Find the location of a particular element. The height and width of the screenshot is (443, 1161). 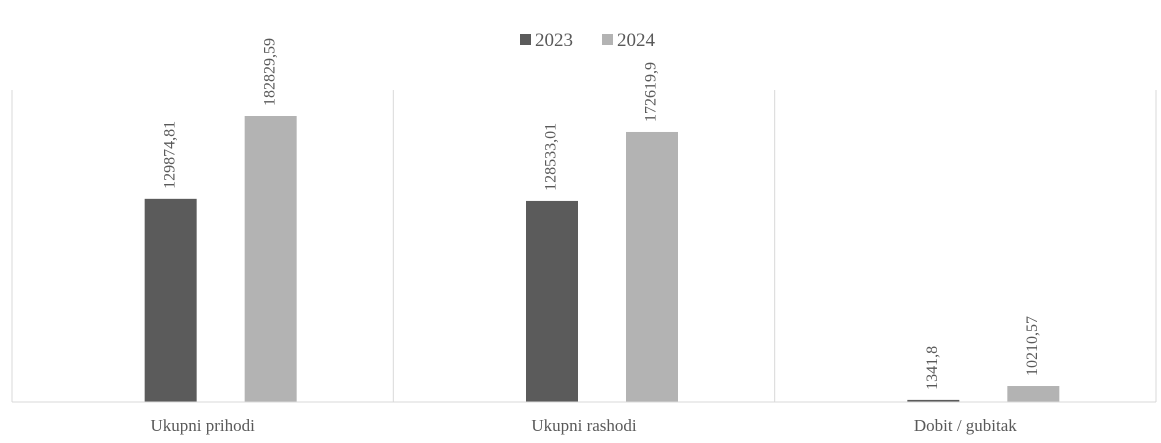

legend-swatch-2023 is located at coordinates (525, 39).